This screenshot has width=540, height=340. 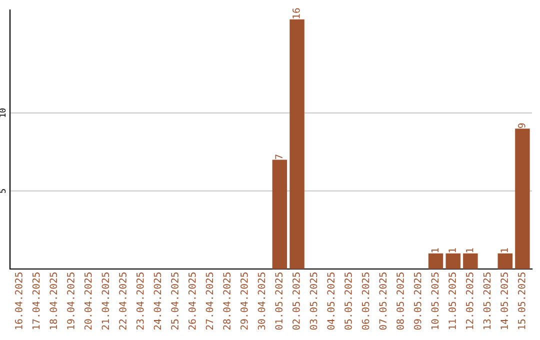 I want to click on data-label: 16, so click(x=296, y=13).